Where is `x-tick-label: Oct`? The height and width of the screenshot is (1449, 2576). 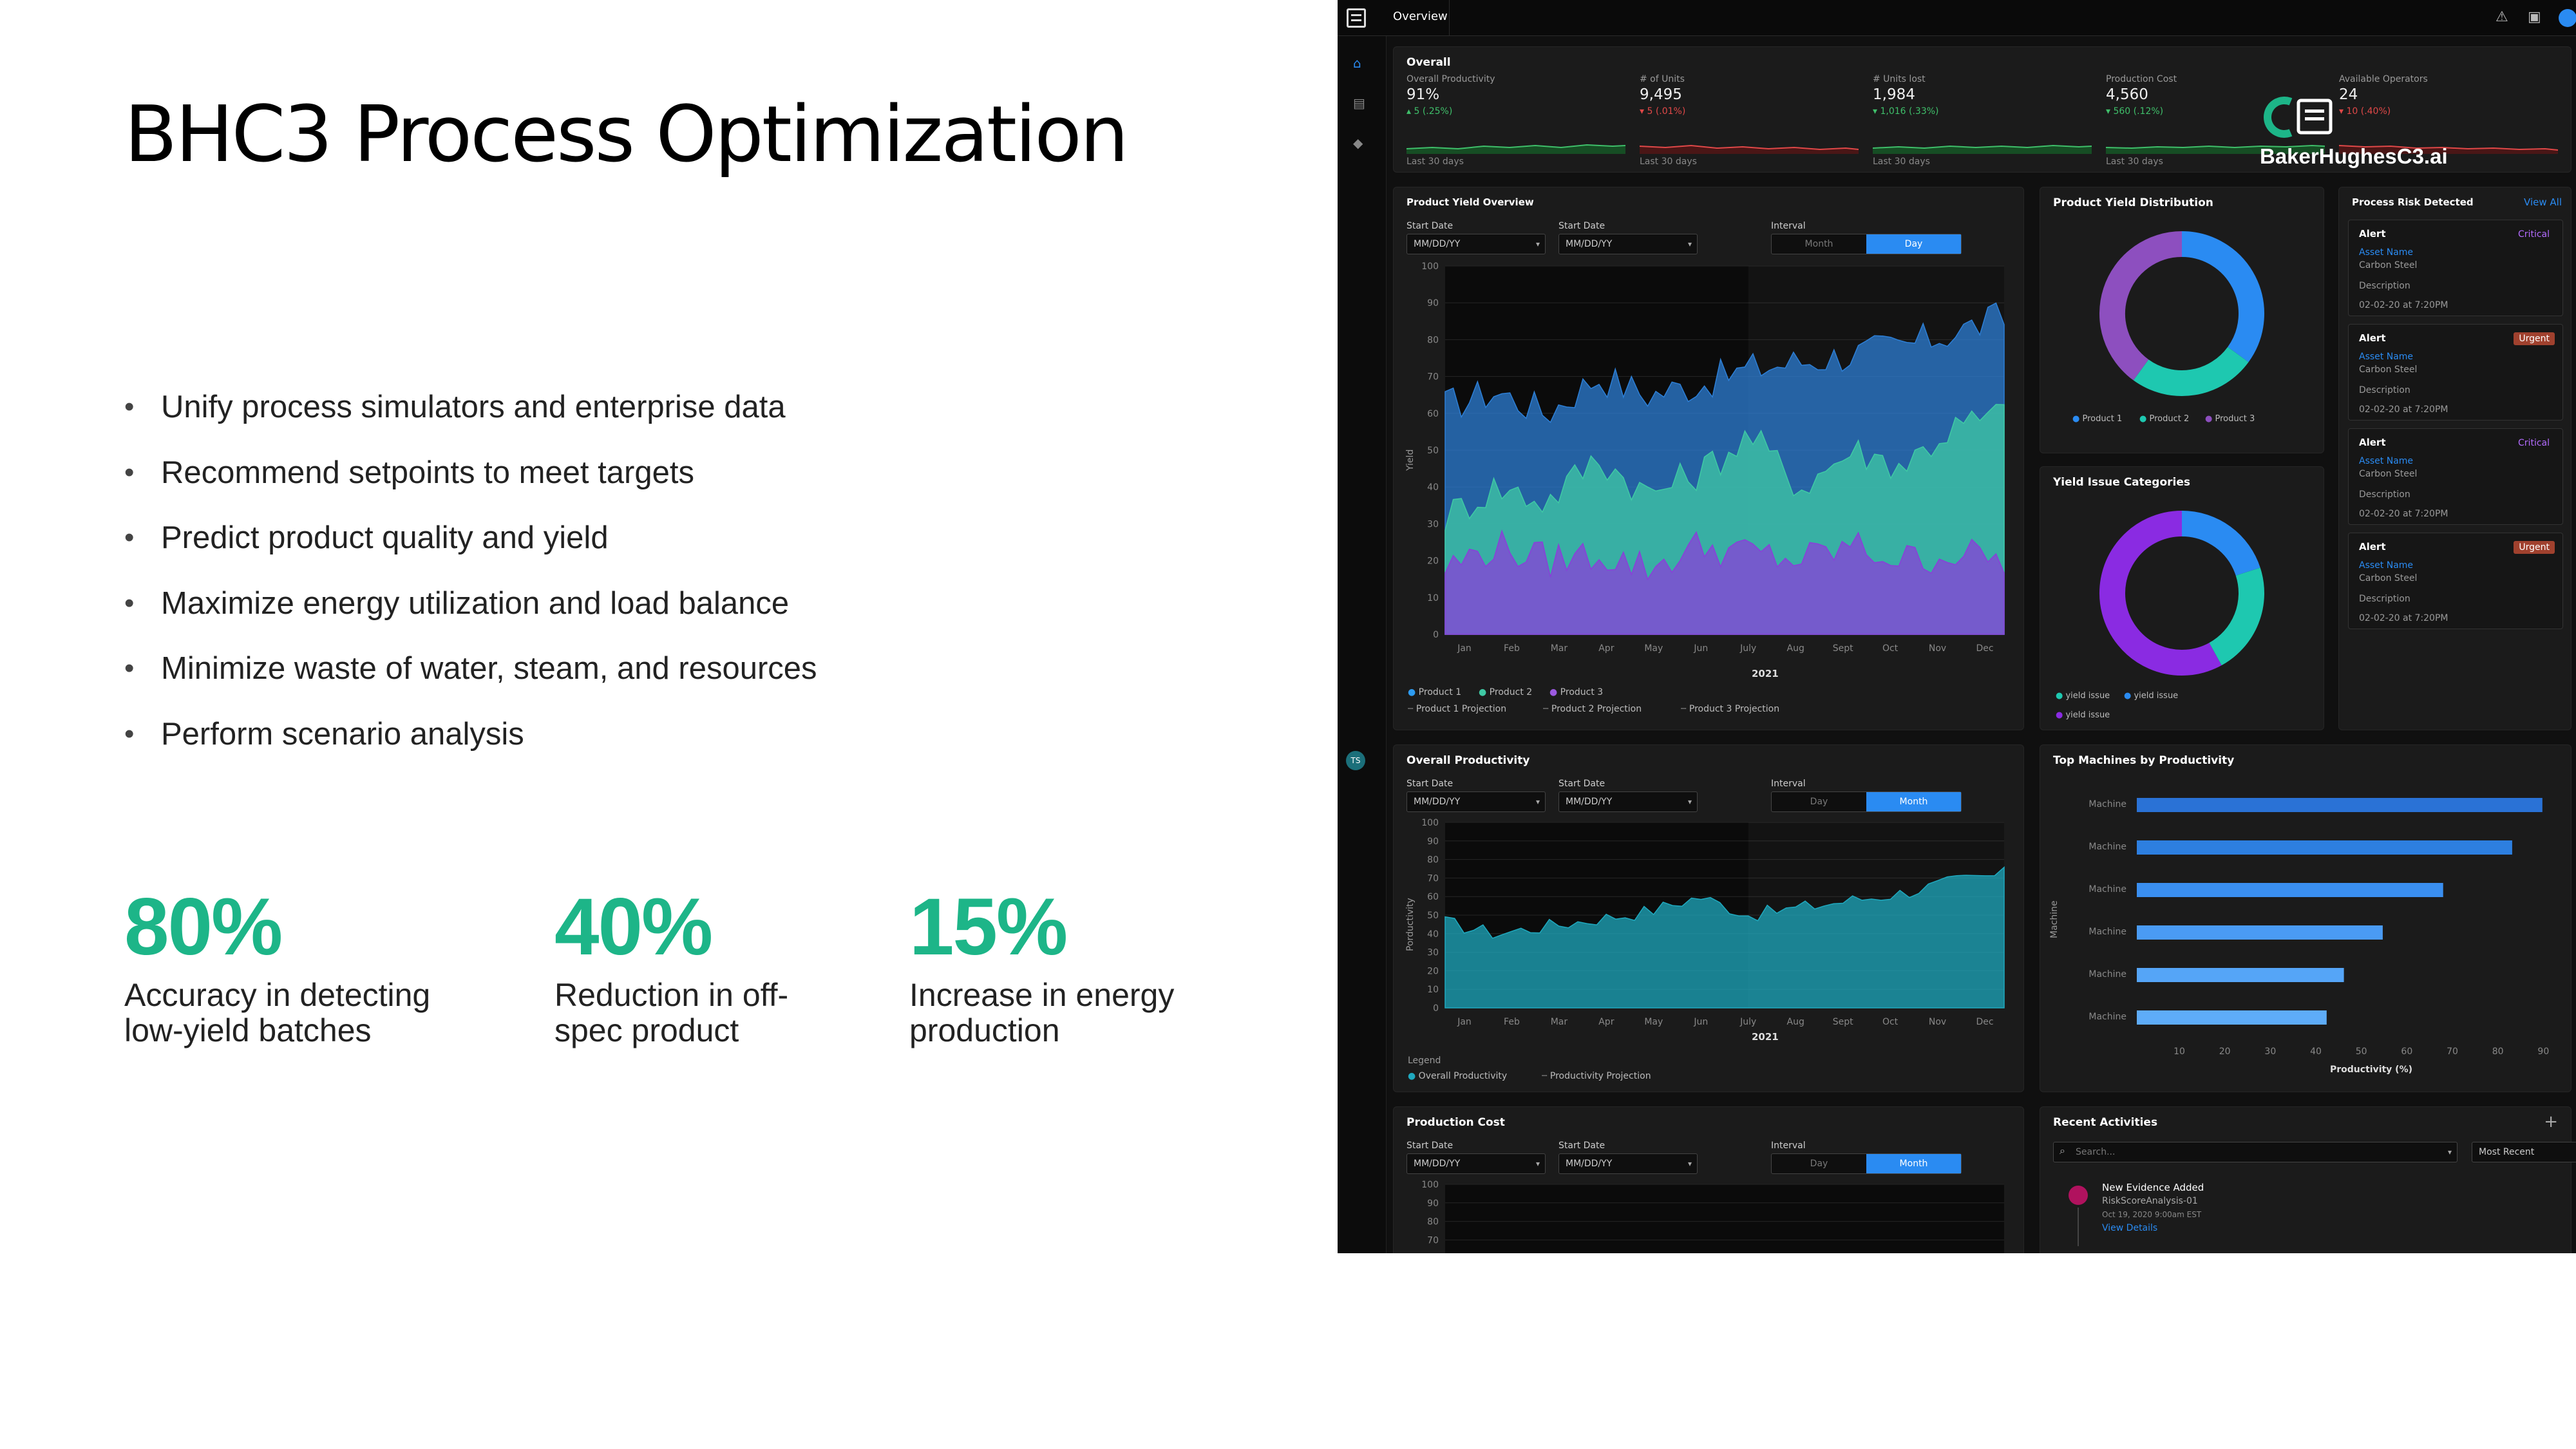 x-tick-label: Oct is located at coordinates (1890, 649).